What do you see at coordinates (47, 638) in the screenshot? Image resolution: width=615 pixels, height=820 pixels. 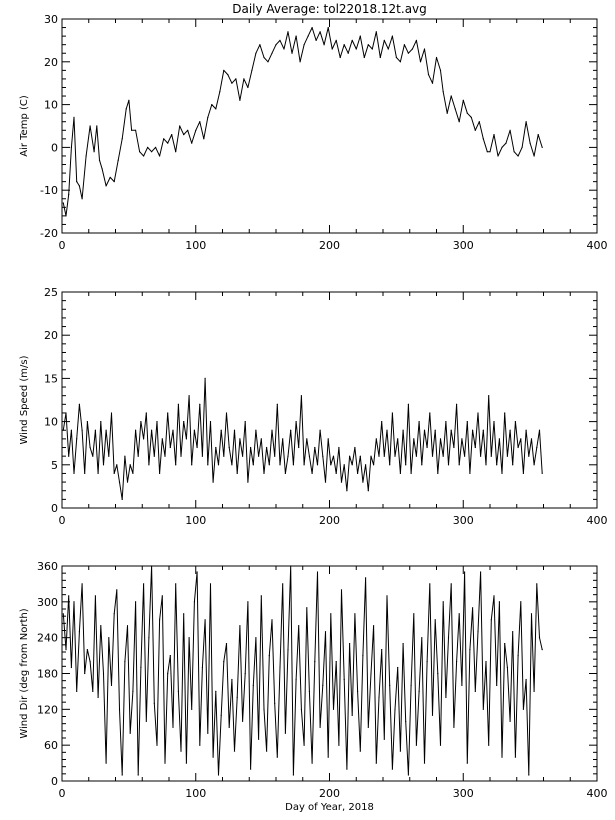 I see `wind-dir-y-tick-label: 240` at bounding box center [47, 638].